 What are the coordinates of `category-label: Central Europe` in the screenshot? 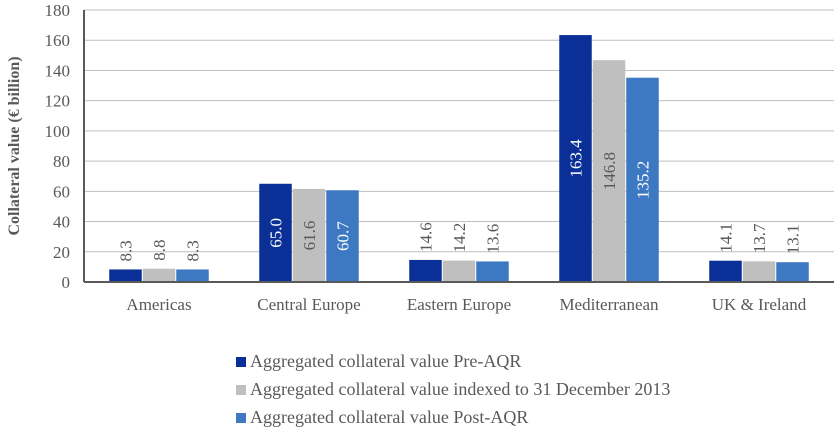 It's located at (308, 304).